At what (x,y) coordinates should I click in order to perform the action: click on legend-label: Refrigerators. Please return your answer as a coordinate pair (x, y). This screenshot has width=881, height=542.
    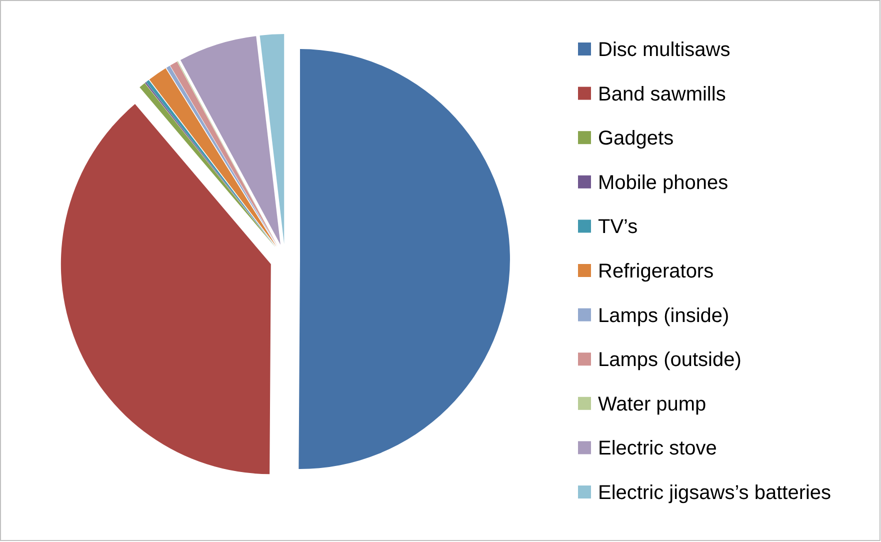
    Looking at the image, I should click on (656, 271).